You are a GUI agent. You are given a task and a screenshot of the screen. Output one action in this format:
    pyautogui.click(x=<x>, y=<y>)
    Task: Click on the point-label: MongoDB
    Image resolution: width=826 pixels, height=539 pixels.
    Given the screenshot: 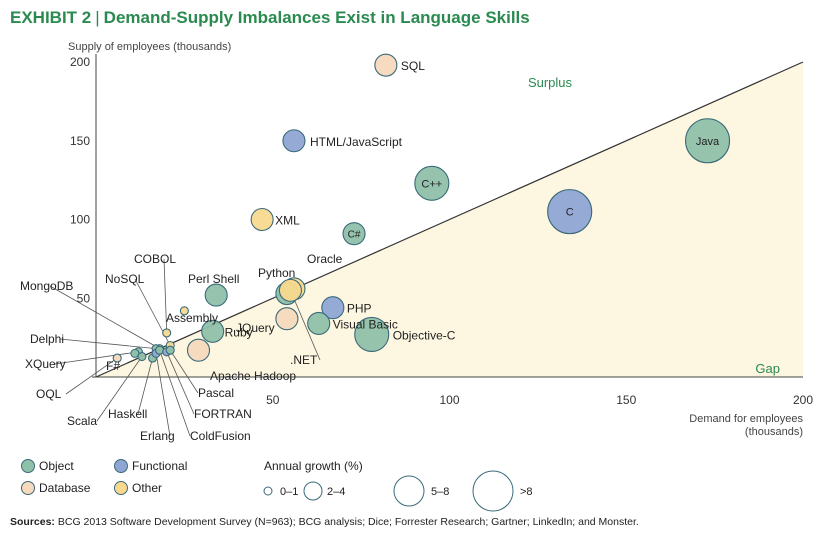 What is the action you would take?
    pyautogui.click(x=46, y=286)
    